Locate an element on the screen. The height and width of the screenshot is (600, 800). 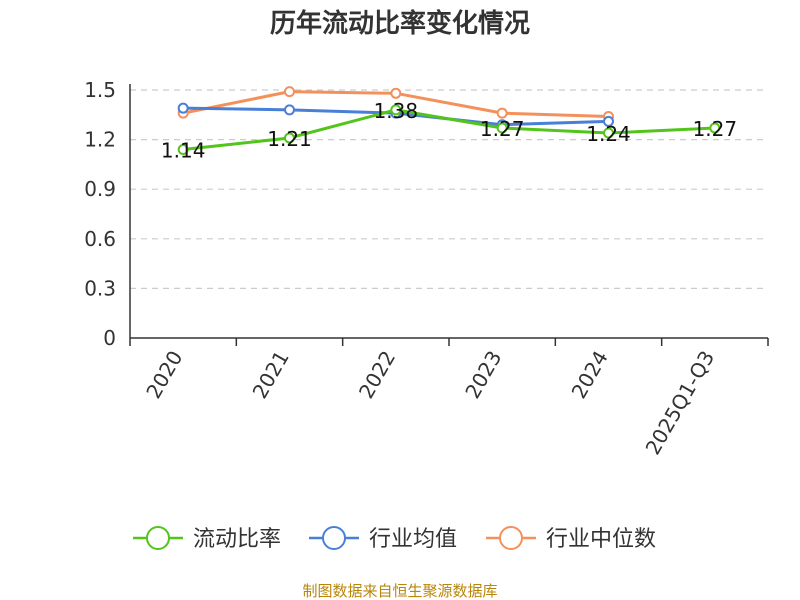
x-tick-label: 2022 is located at coordinates (377, 375).